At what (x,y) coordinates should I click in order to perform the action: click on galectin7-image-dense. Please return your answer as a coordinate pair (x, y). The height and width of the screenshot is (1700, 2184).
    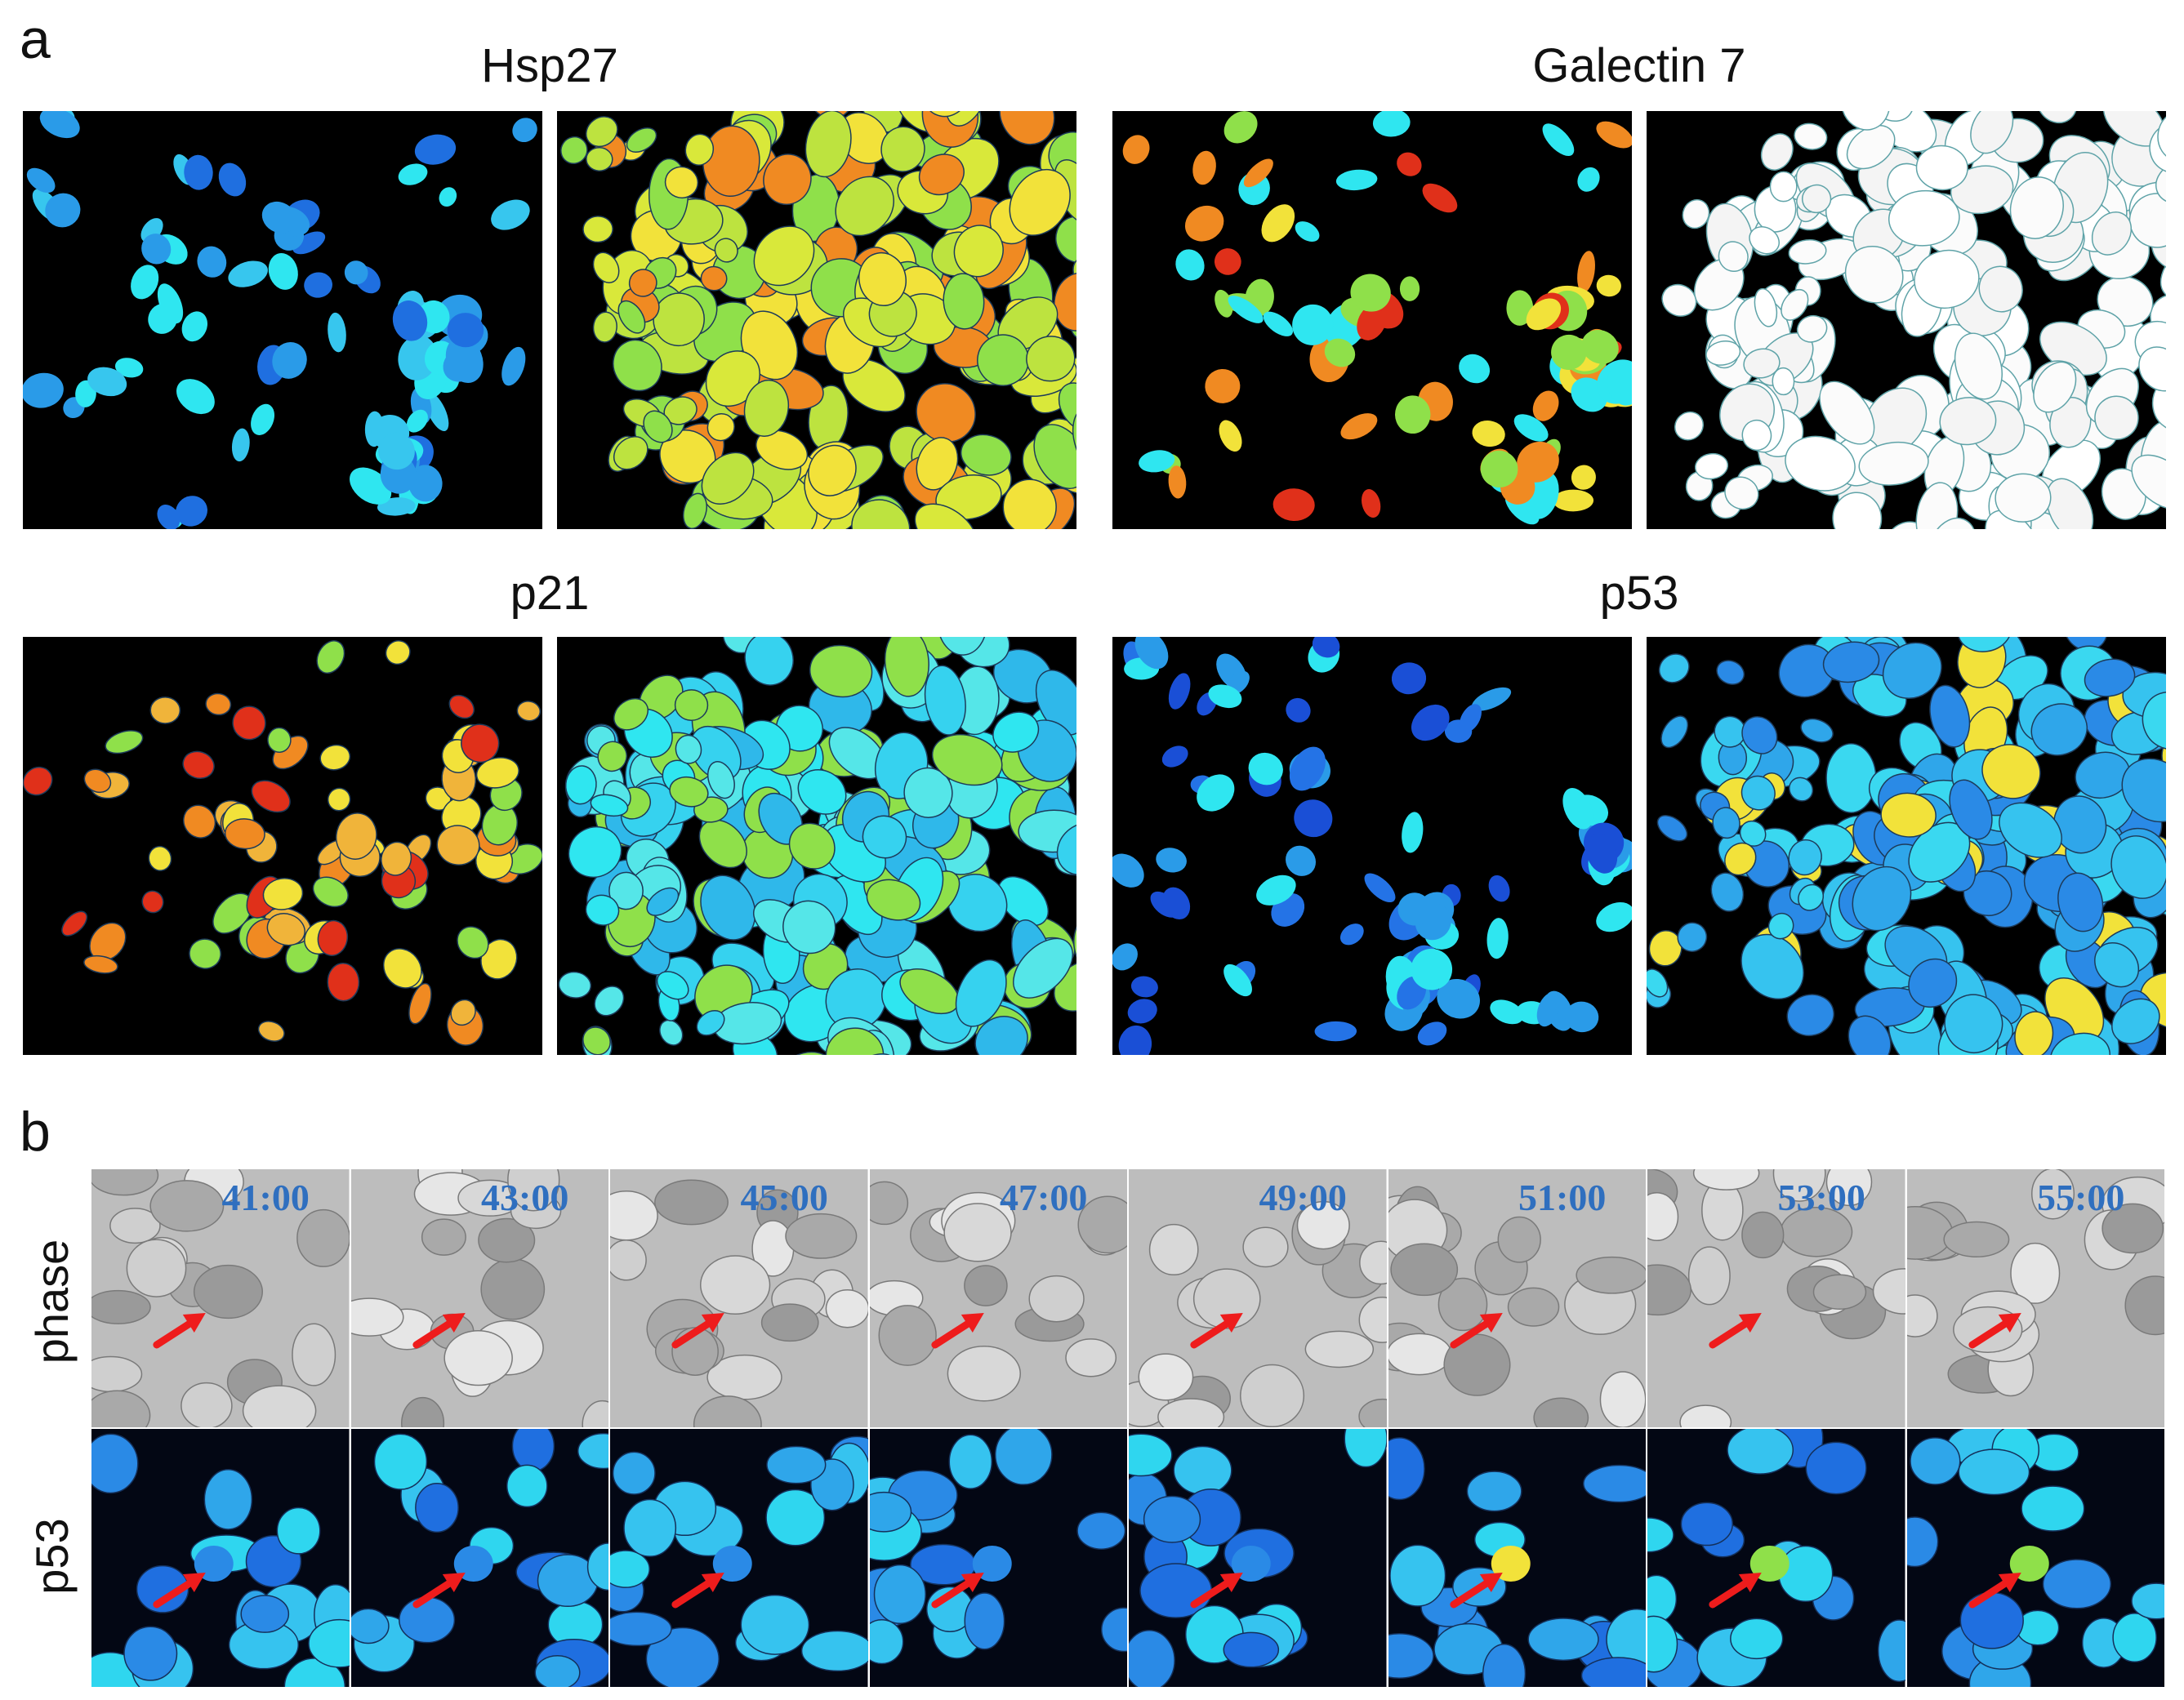
    Looking at the image, I should click on (1906, 320).